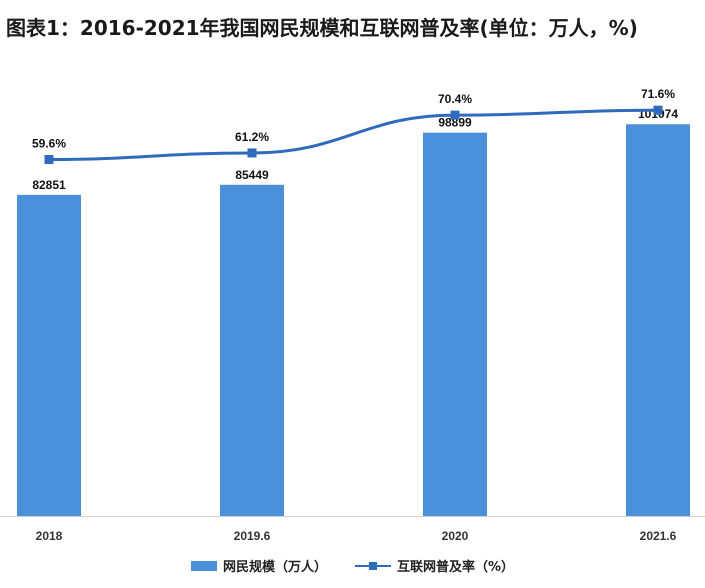 The height and width of the screenshot is (588, 705). What do you see at coordinates (658, 536) in the screenshot?
I see `x-tick-label-2021.6: 2021.6` at bounding box center [658, 536].